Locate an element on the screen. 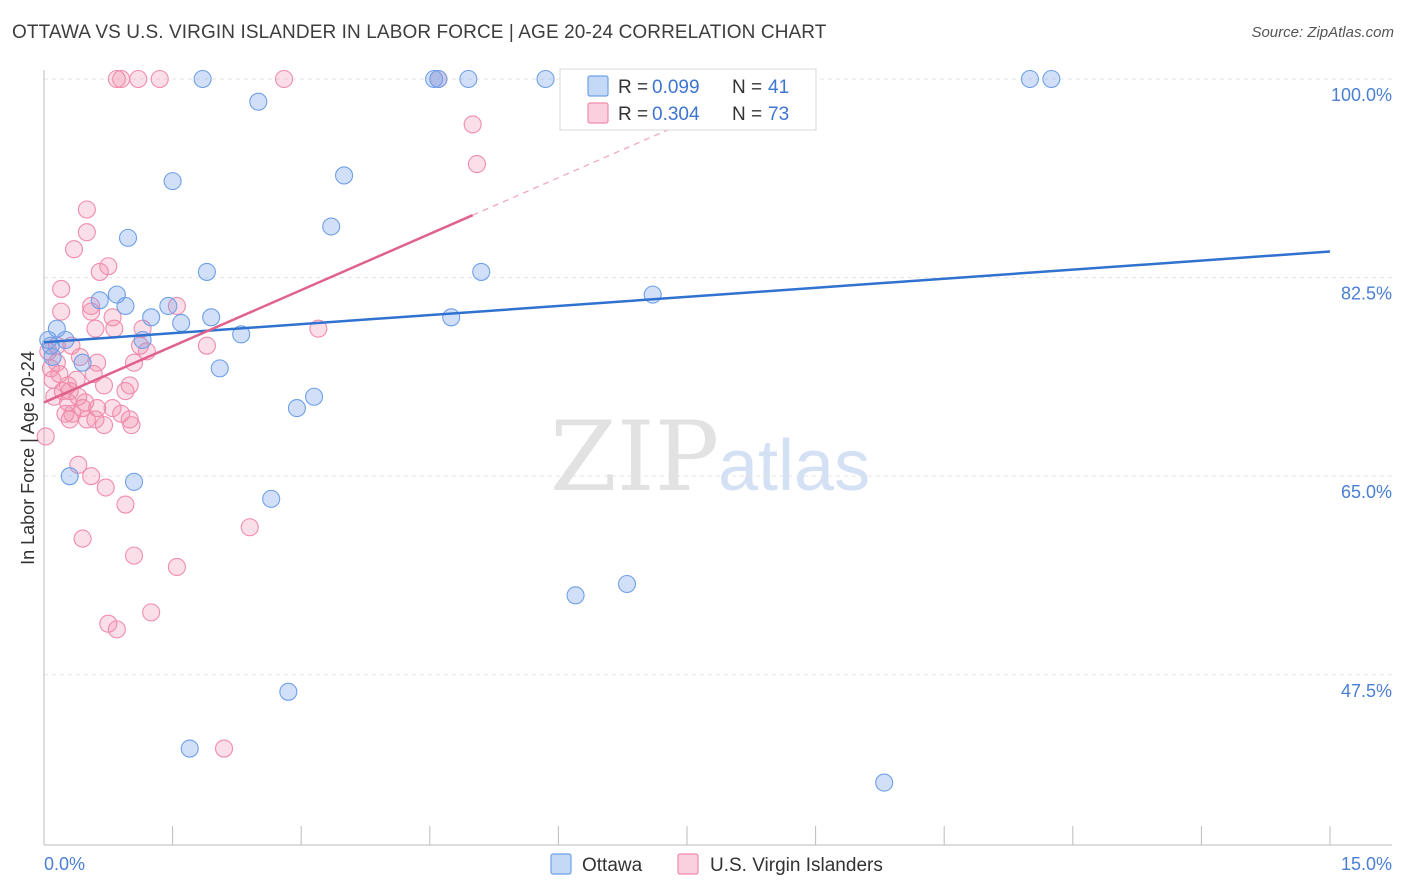 The height and width of the screenshot is (892, 1406). y-tick-label: 82.5% is located at coordinates (1366, 294).